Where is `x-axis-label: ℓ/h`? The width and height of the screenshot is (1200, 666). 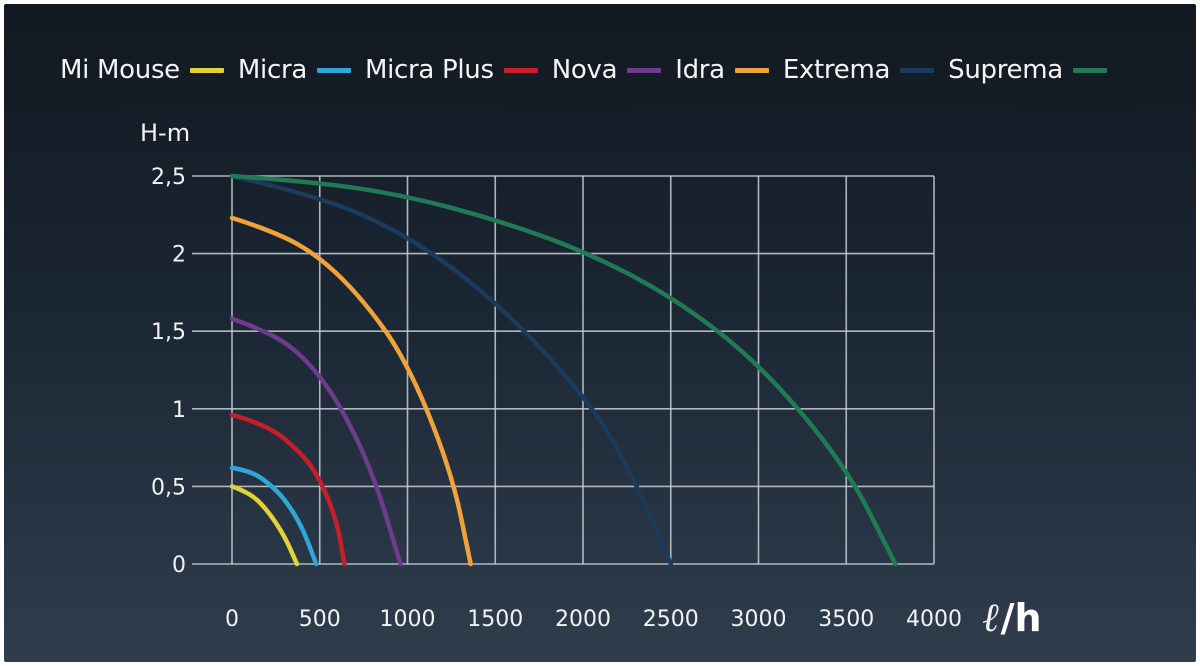
x-axis-label: ℓ/h is located at coordinates (1012, 618).